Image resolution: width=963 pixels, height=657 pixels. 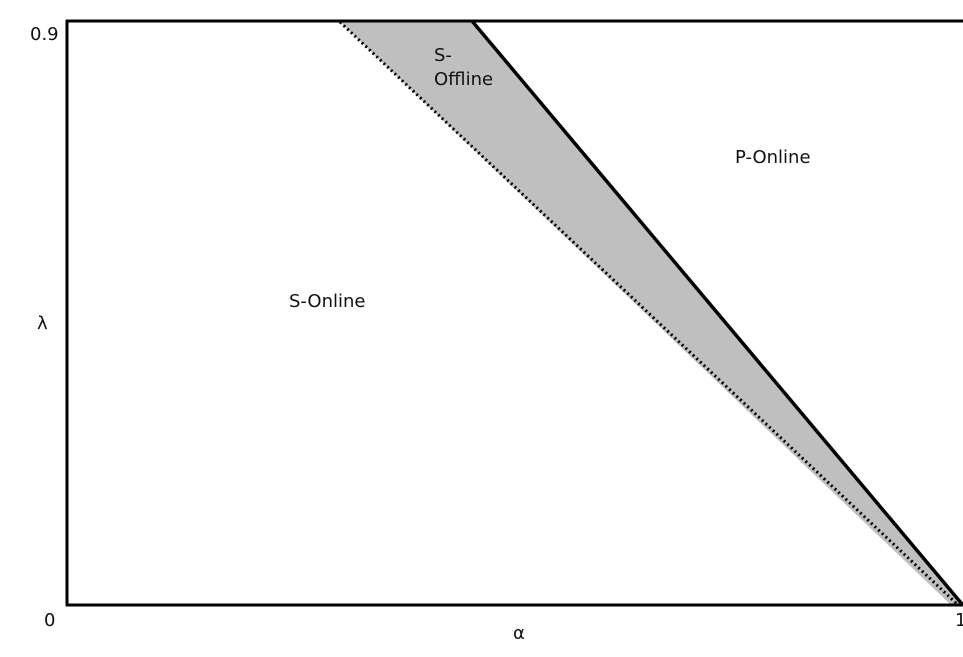 I want to click on s-offline-label-line1: S-, so click(x=443, y=55).